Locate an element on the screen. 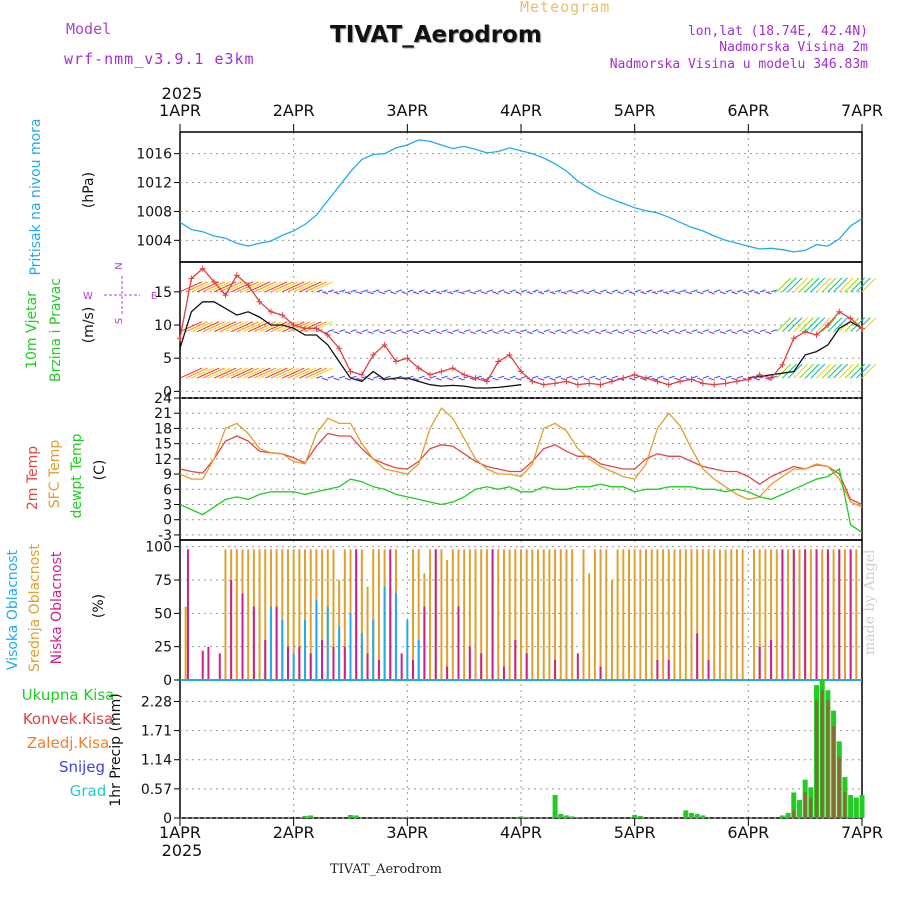 The image size is (900, 900). temp-ylabel-sfc: SFC Temp is located at coordinates (55, 474).